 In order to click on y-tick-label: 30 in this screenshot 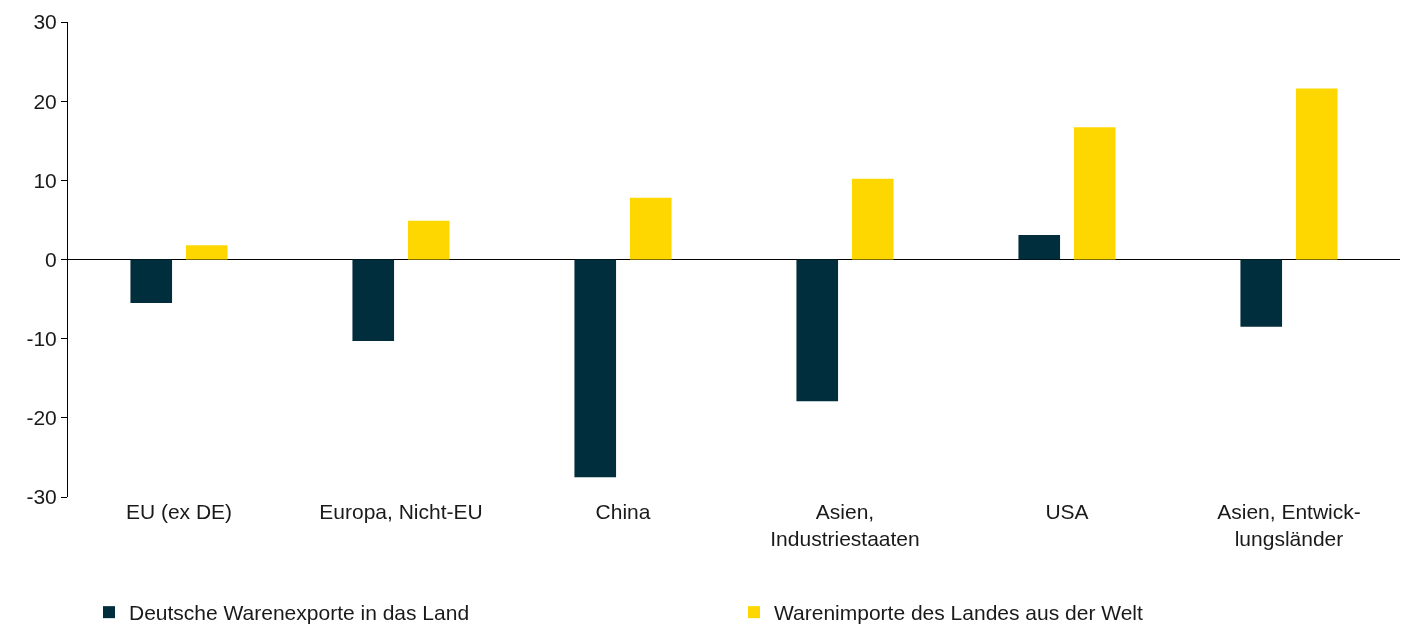, I will do `click(45, 22)`.